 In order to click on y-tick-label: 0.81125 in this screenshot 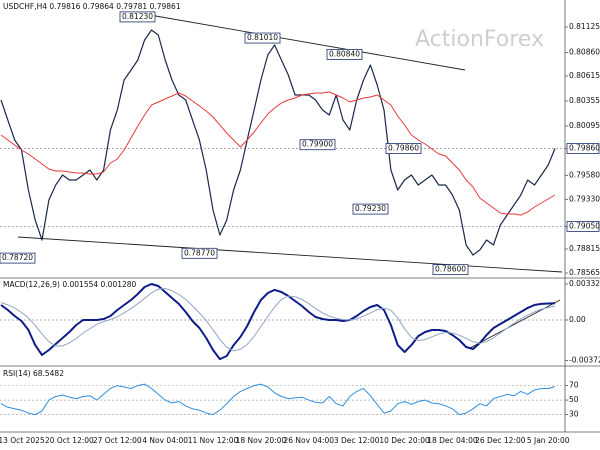, I will do `click(584, 26)`.